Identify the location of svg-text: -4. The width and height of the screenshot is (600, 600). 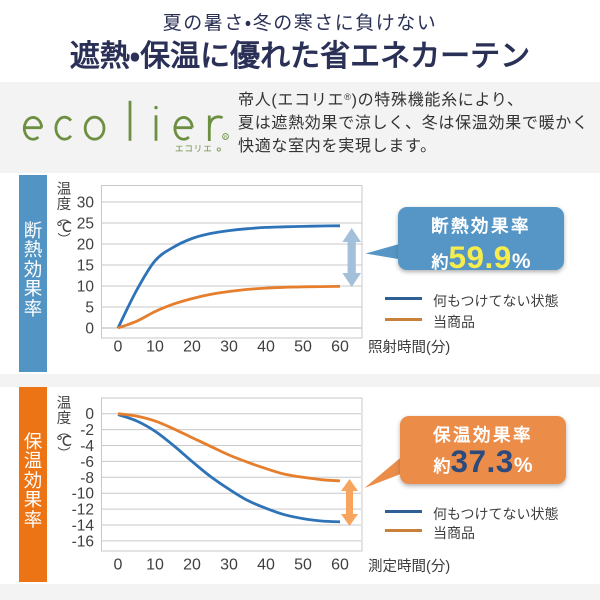
(87, 446).